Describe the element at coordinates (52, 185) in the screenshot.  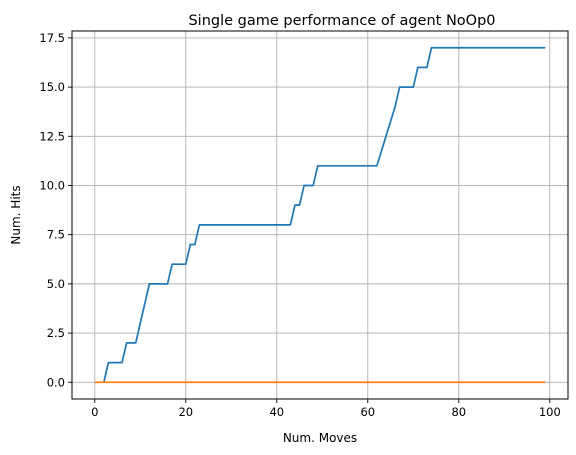
I see `y-tick-label: 10.0` at that location.